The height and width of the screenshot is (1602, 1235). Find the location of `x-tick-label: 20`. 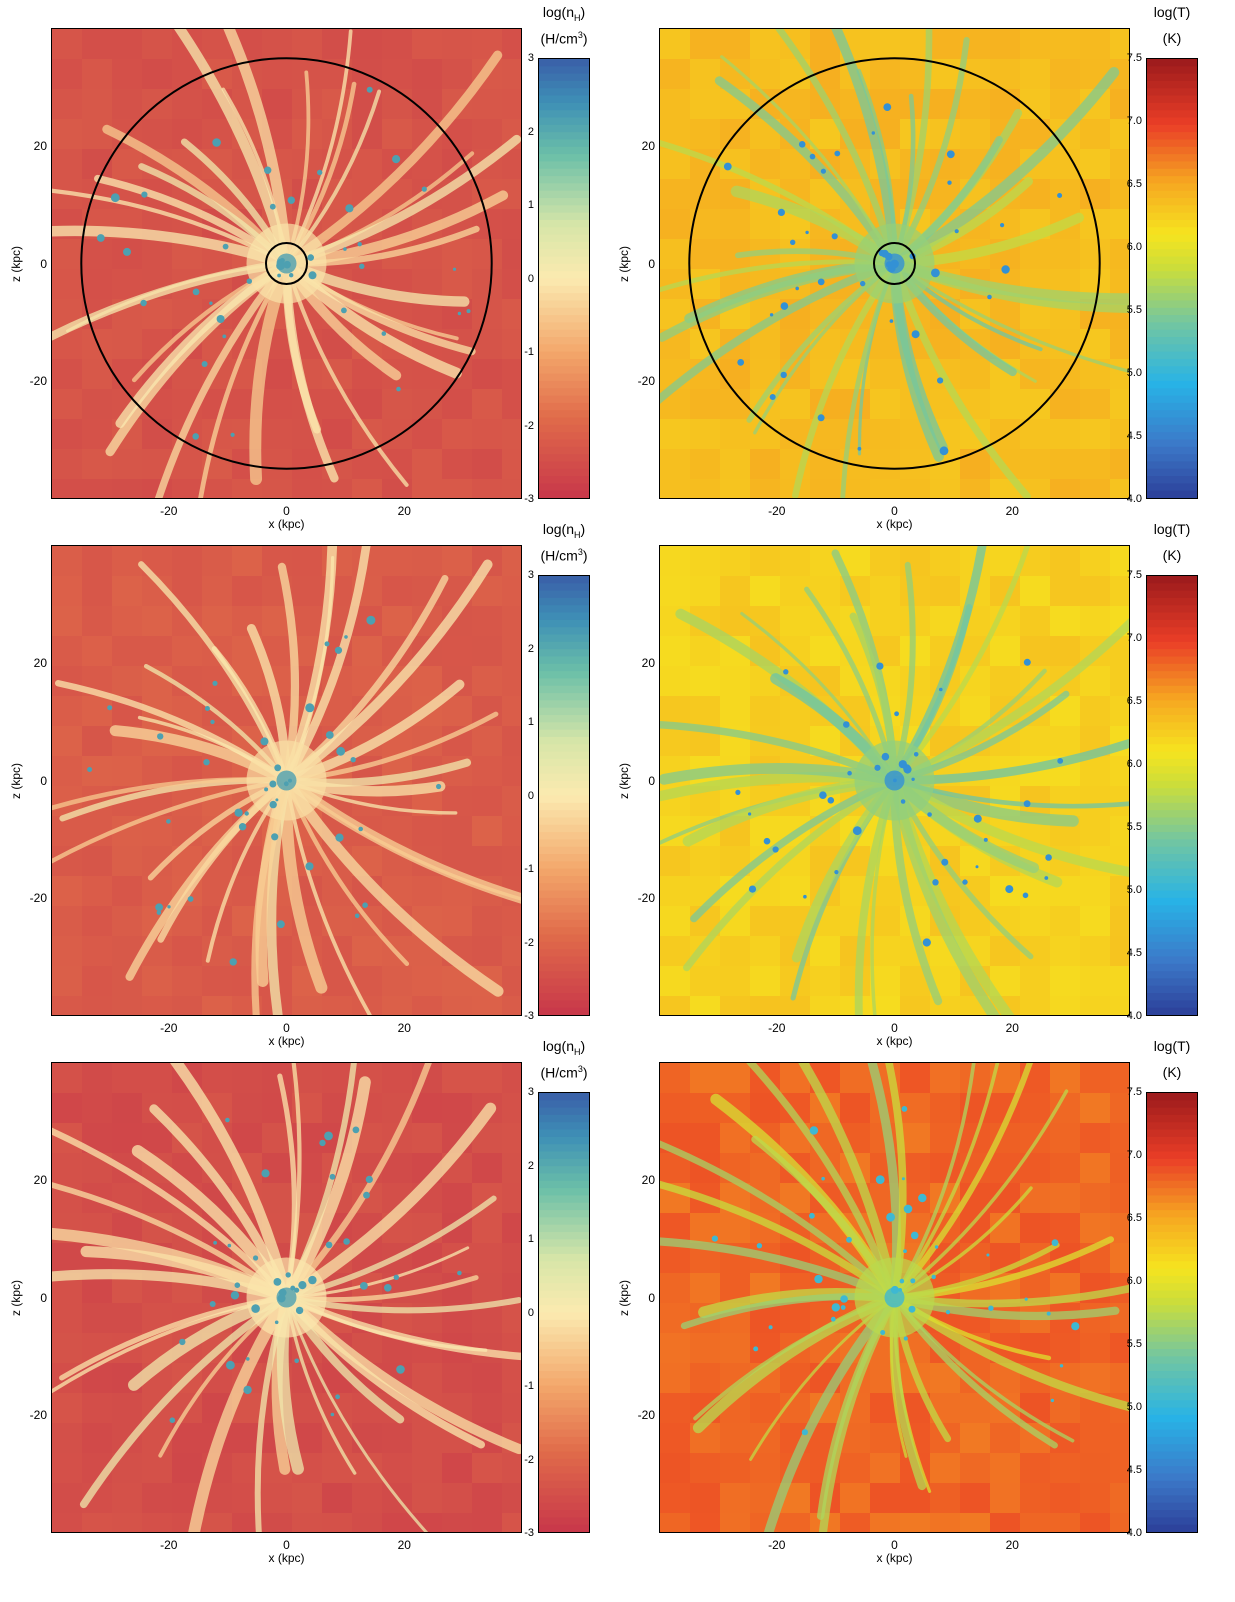

x-tick-label: 20 is located at coordinates (1012, 1028).